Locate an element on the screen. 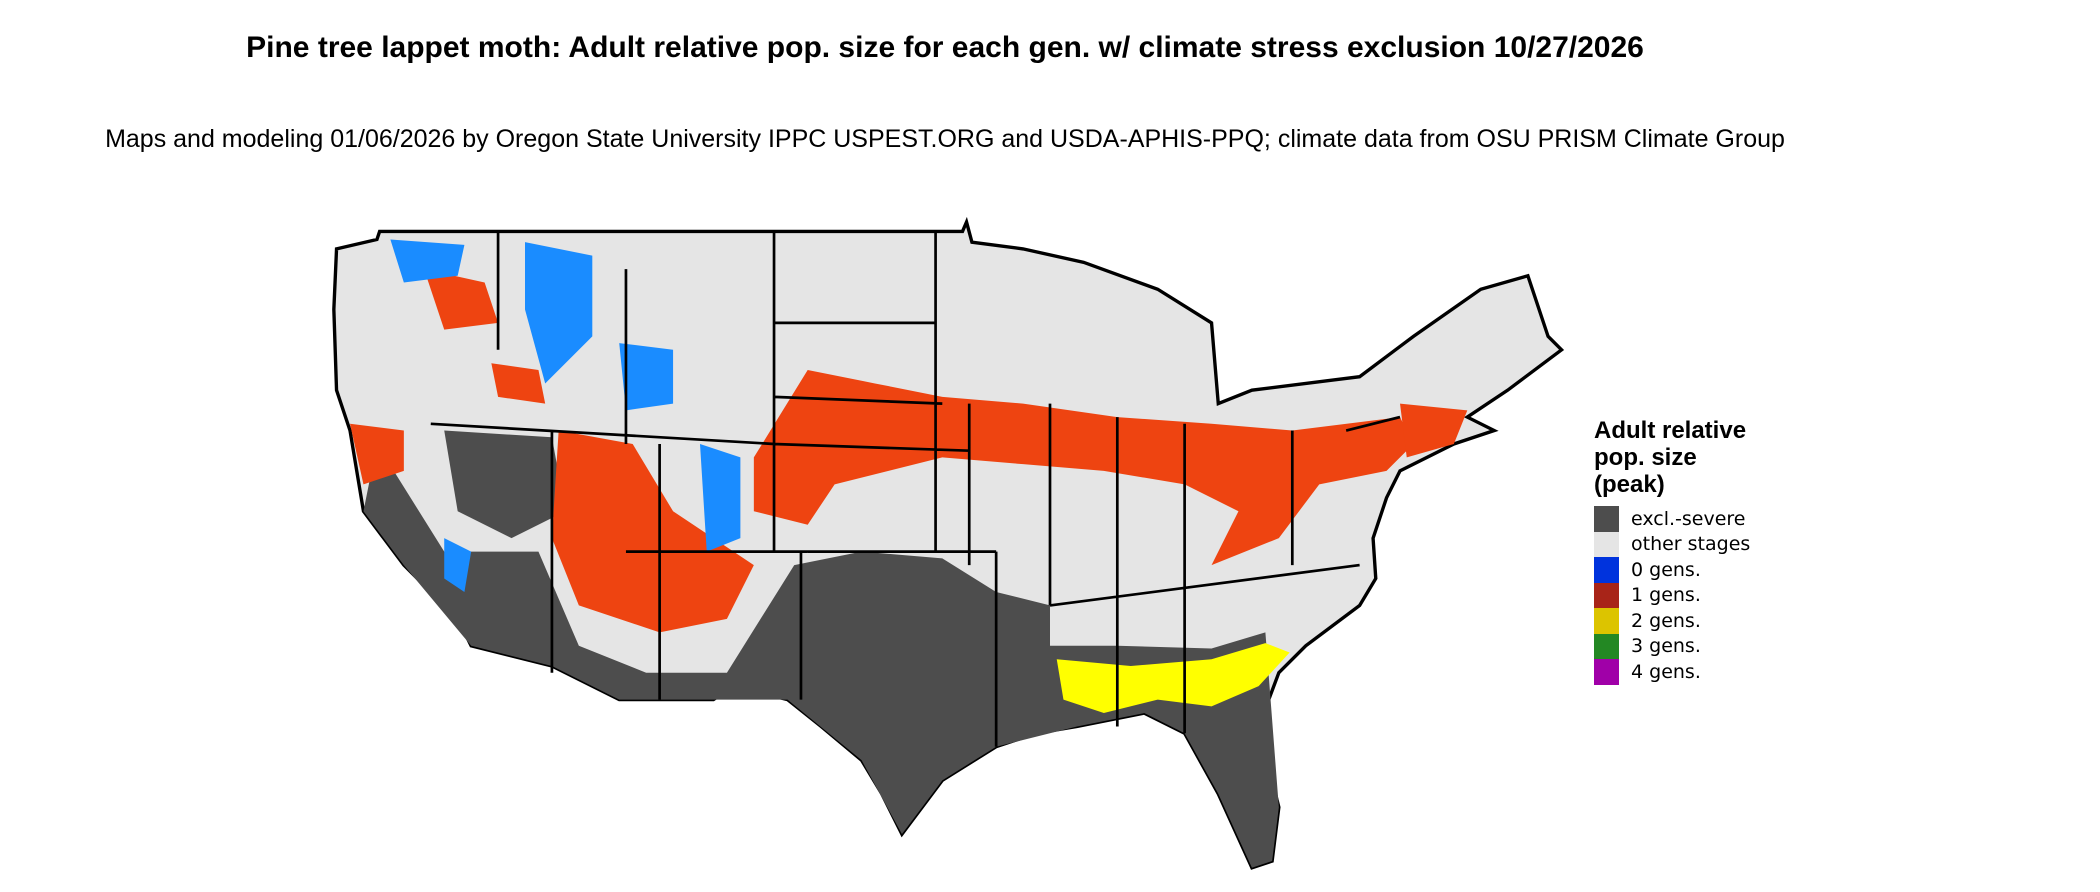 This screenshot has height=892, width=2100. legend-item-excluded: excl.-severe is located at coordinates (1674, 519).